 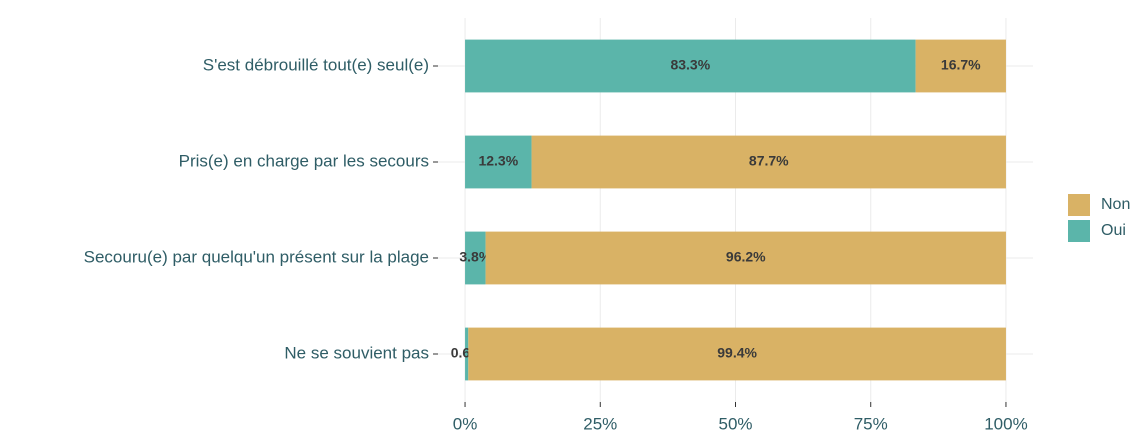 I want to click on data-label: 87.7%, so click(x=769, y=161).